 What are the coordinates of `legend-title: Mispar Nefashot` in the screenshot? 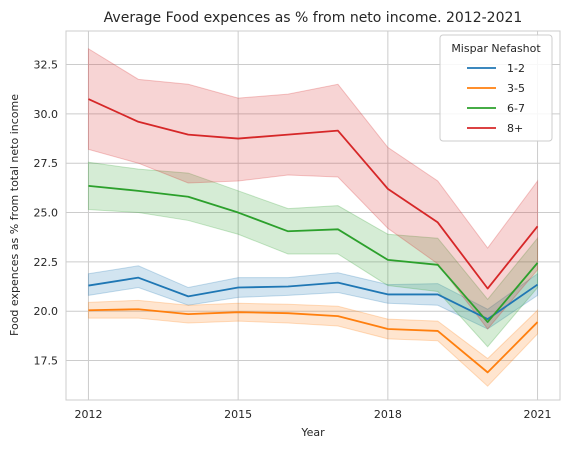 It's located at (496, 48).